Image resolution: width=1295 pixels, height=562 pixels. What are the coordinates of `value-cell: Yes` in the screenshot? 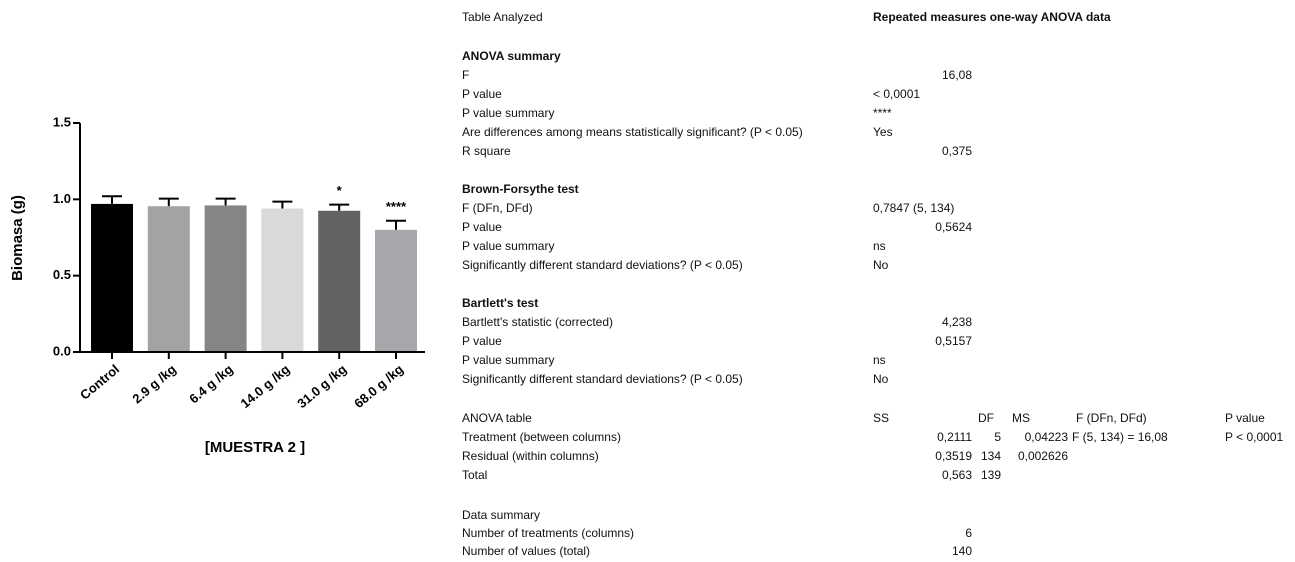 It's located at (883, 132).